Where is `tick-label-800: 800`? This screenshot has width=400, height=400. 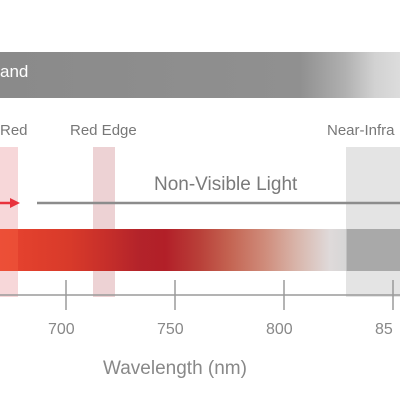
tick-label-800: 800 is located at coordinates (279, 329).